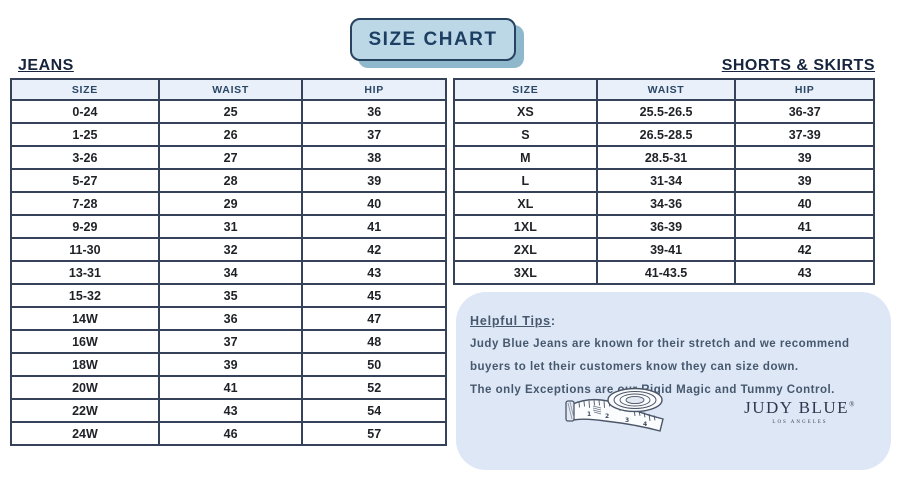 The width and height of the screenshot is (900, 500). What do you see at coordinates (230, 89) in the screenshot?
I see `jeans-col-header-waist: WAIST` at bounding box center [230, 89].